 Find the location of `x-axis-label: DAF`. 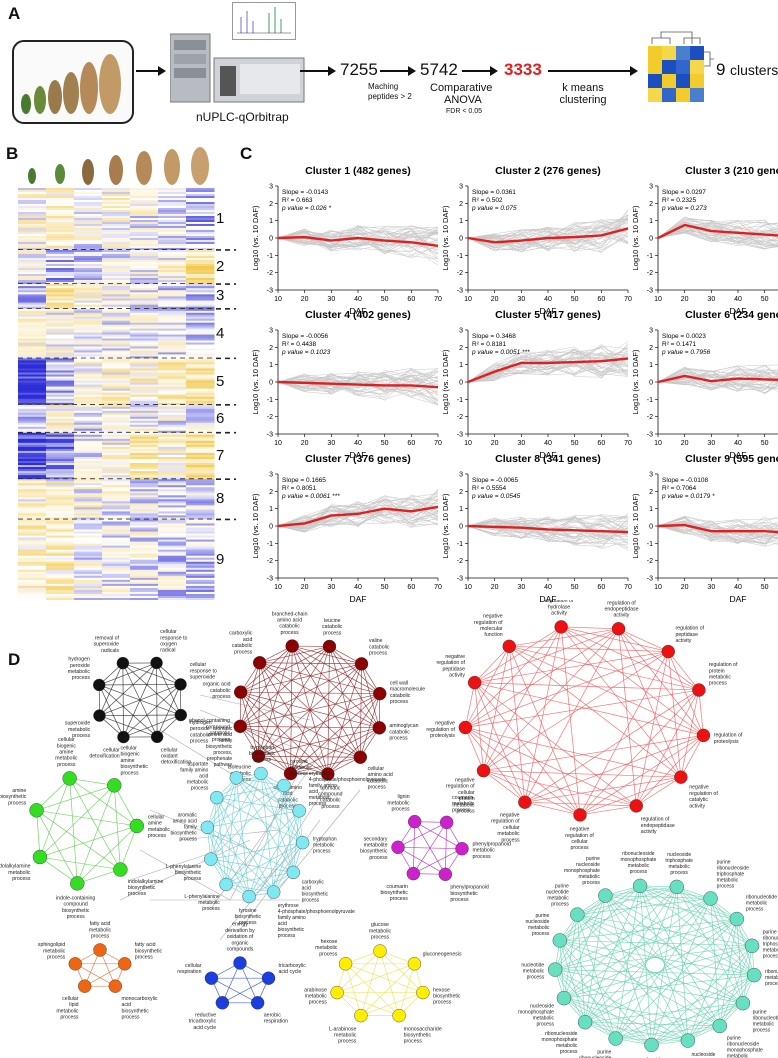

x-axis-label: DAF is located at coordinates (548, 455).